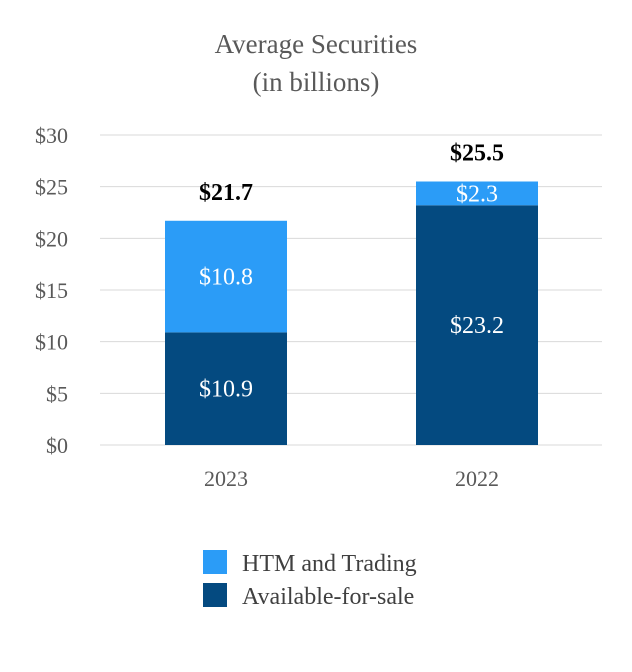 This screenshot has width=632, height=672. Describe the element at coordinates (51, 238) in the screenshot. I see `y-tick-label: $20` at that location.